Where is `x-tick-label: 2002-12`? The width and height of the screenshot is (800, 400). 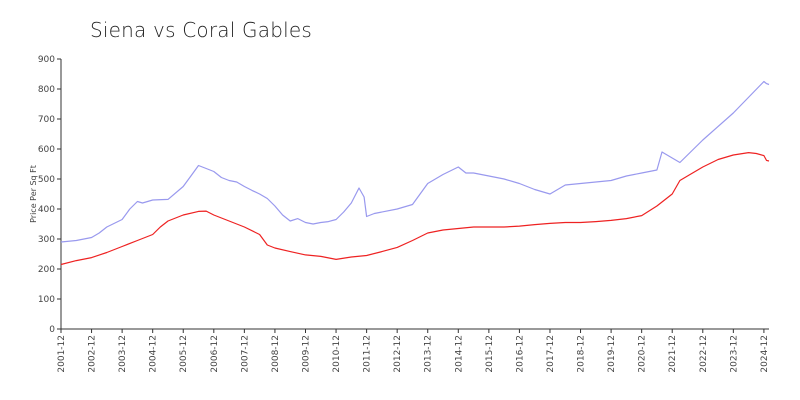 x-tick-label: 2002-12 is located at coordinates (93, 354).